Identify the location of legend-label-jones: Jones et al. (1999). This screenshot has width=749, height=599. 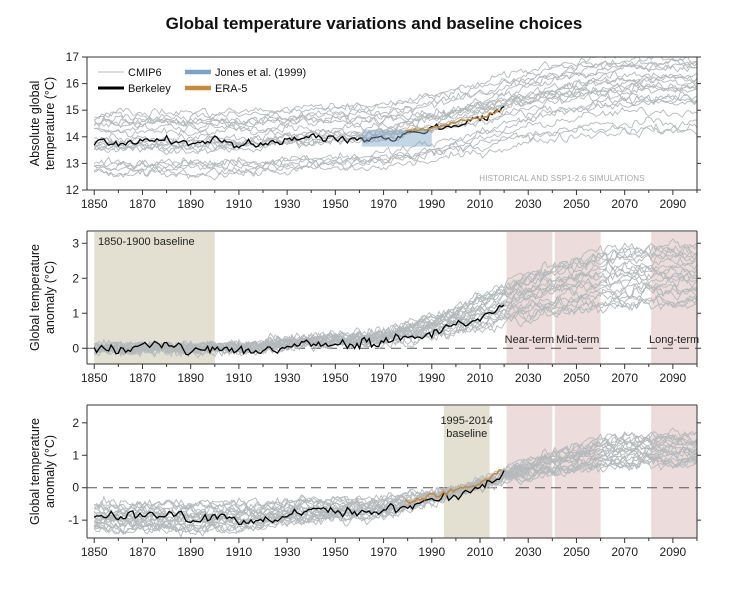
(260, 73).